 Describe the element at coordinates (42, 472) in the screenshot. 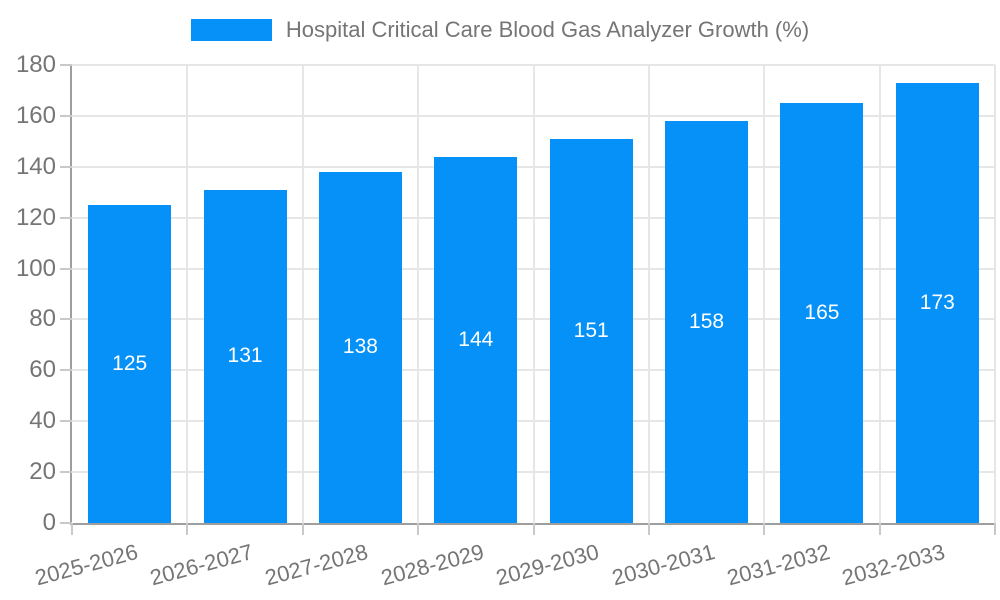

I see `y-tick-label: 20` at that location.